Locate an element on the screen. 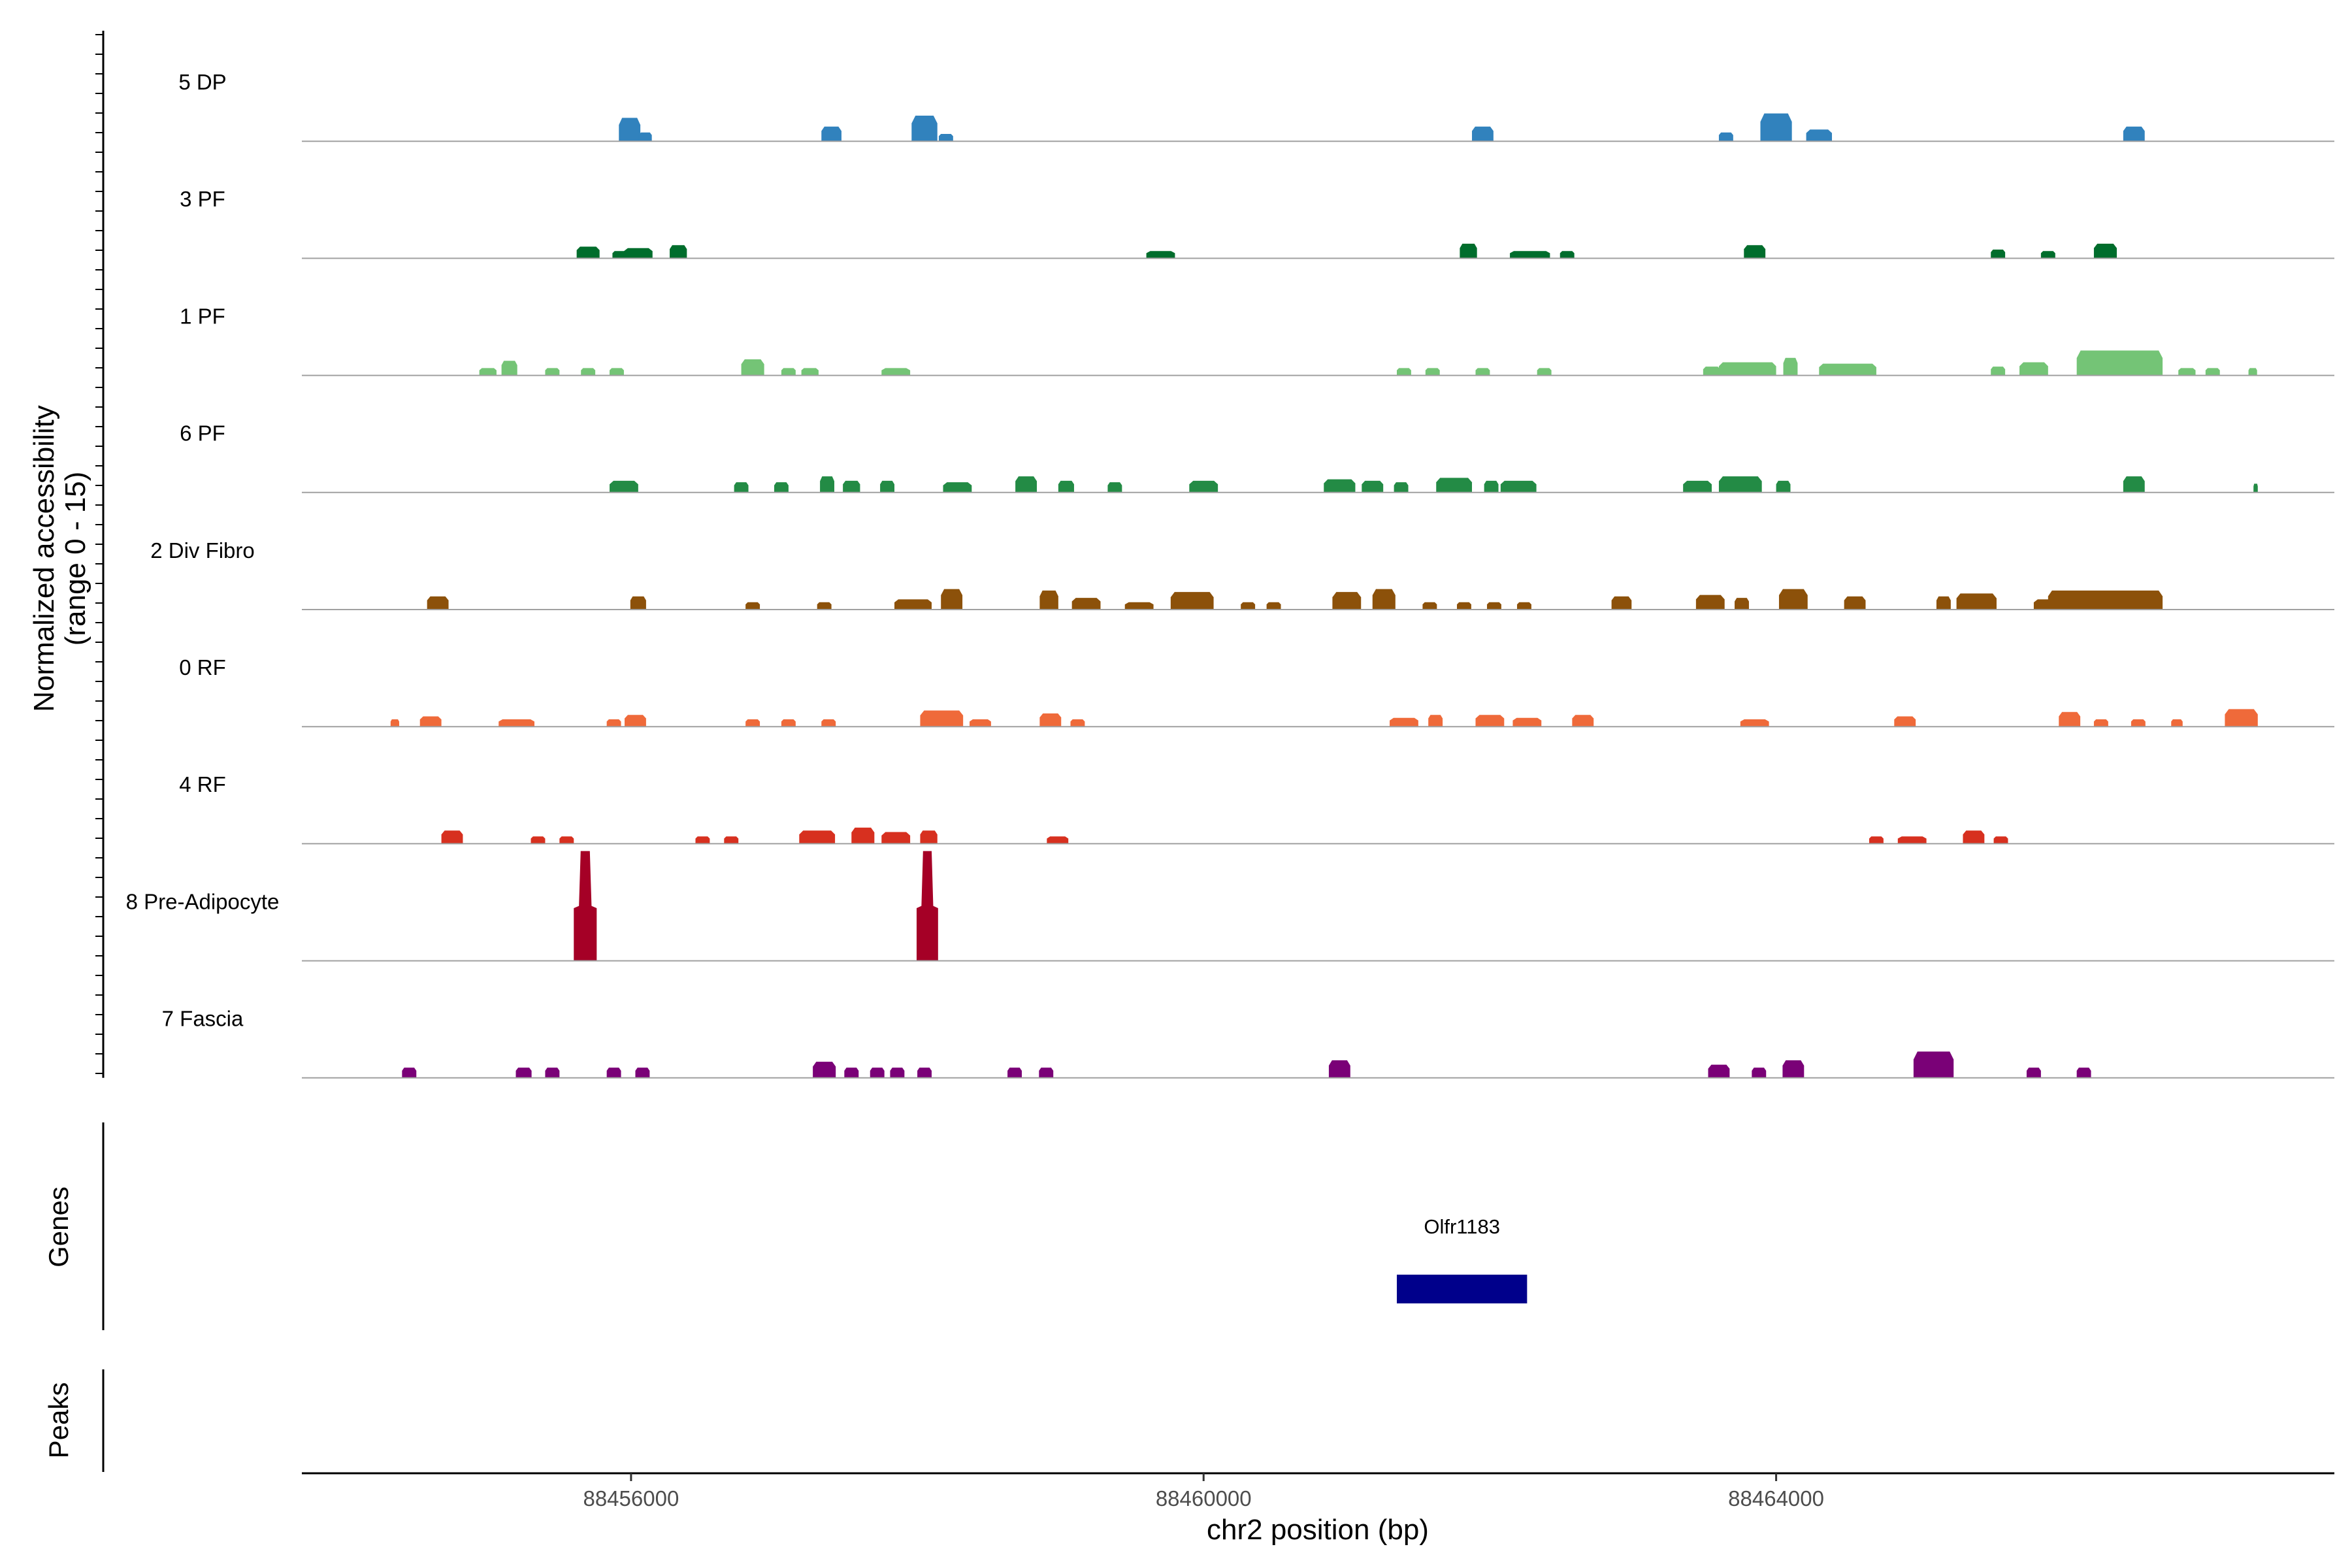 The image size is (2352, 1568). genes-panel-title: Genes is located at coordinates (58, 1226).